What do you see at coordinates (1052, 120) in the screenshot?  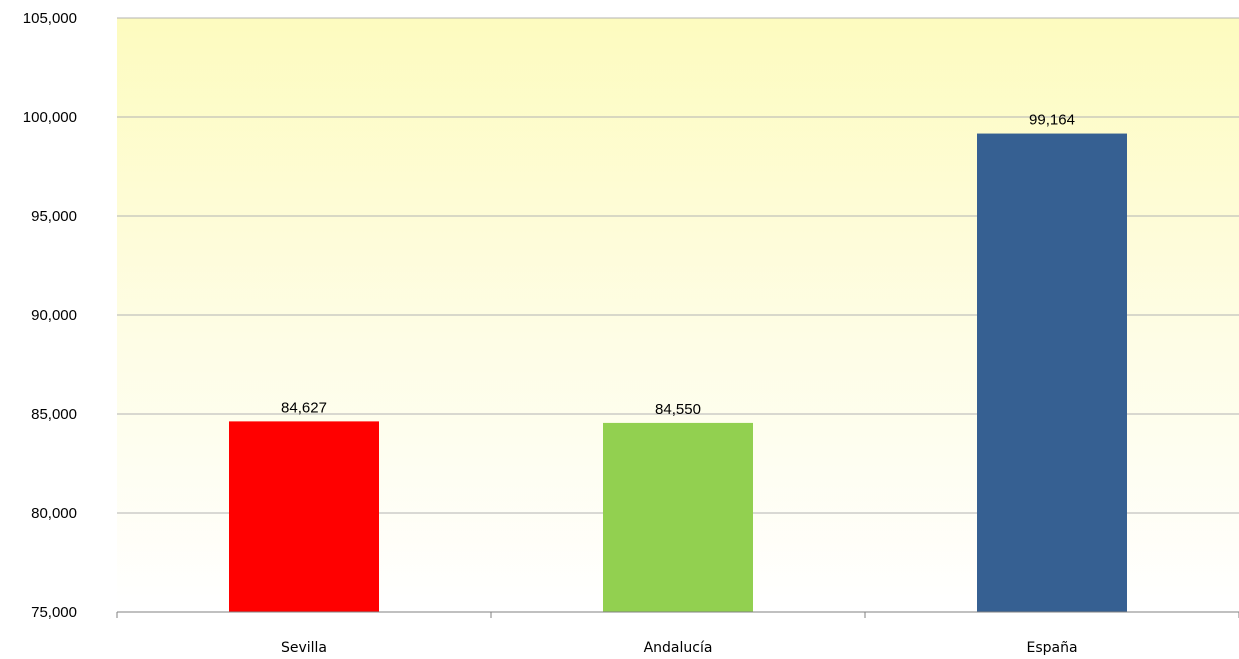 I see `data-label: 99,164` at bounding box center [1052, 120].